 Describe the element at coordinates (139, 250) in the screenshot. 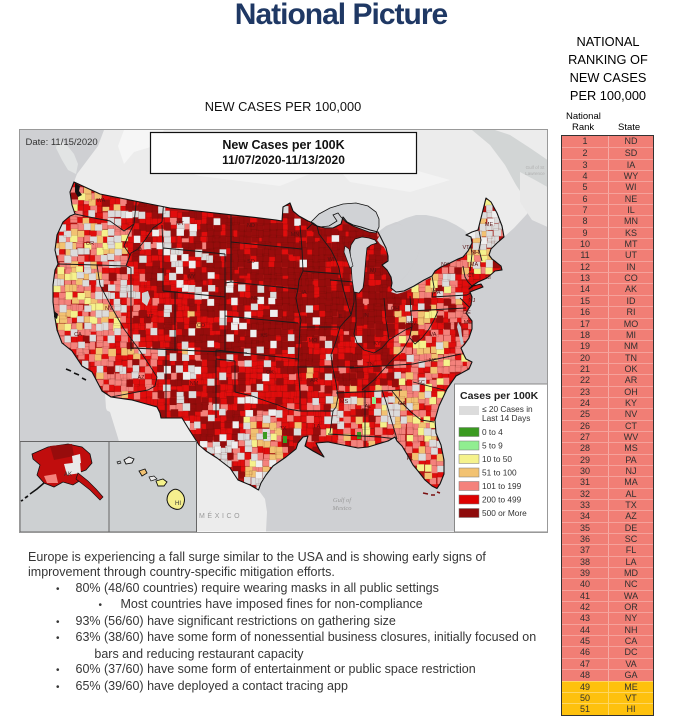

I see `svg-text: ID` at that location.